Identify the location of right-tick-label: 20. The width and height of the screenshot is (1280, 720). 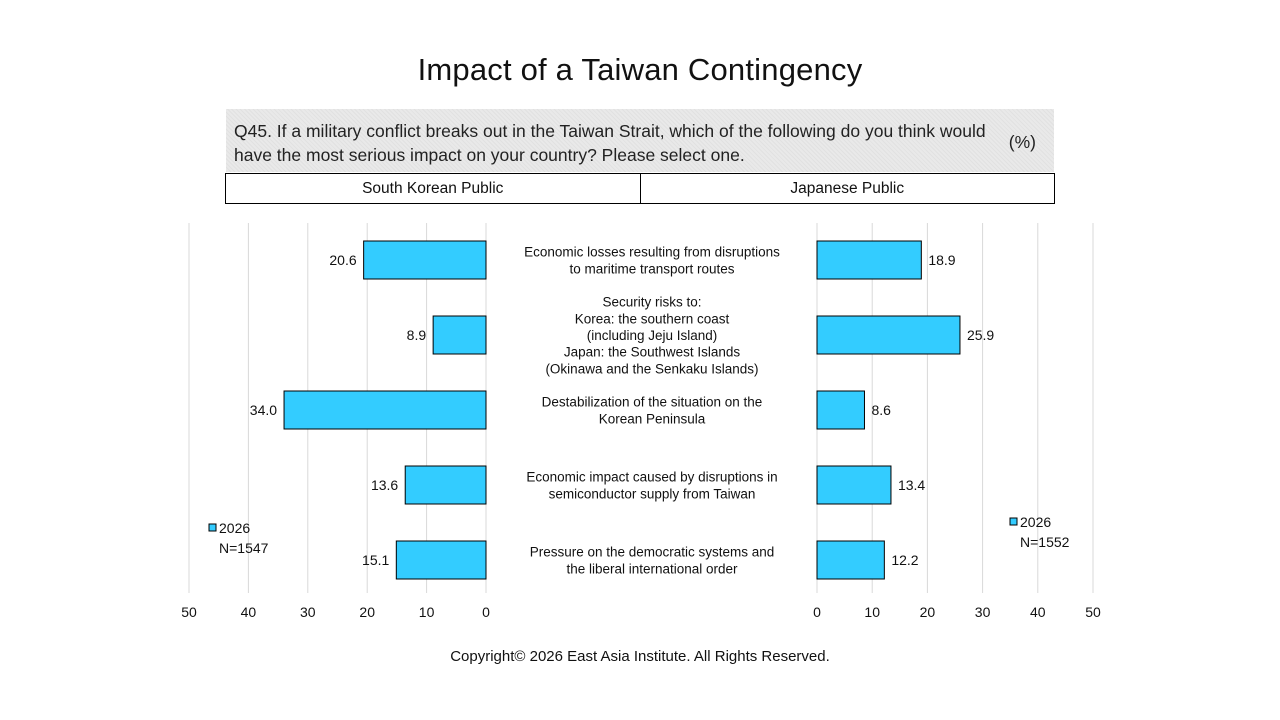
(928, 612).